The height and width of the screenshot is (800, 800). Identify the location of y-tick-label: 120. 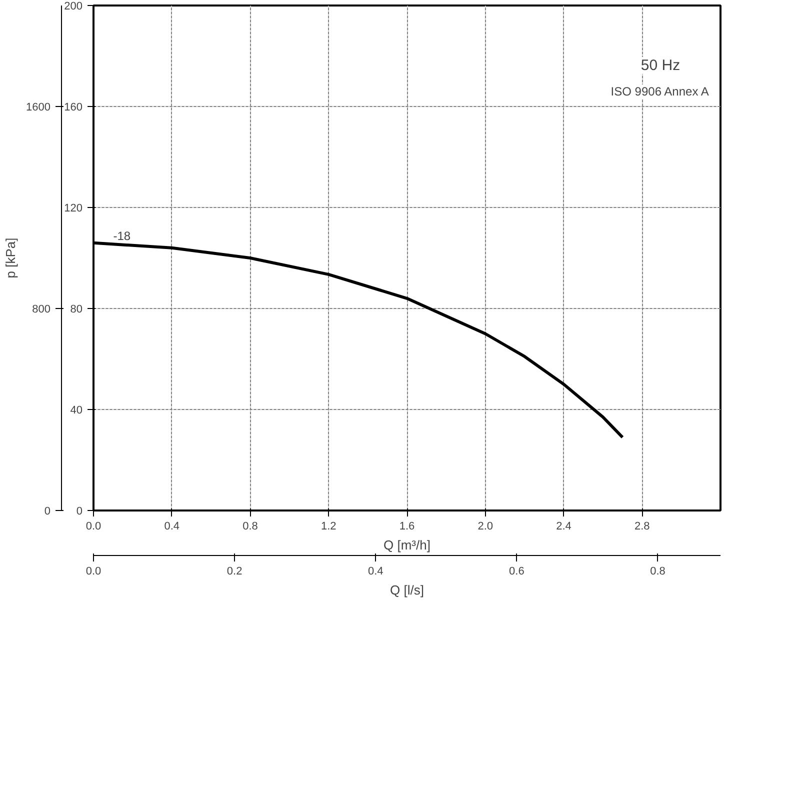
(73, 208).